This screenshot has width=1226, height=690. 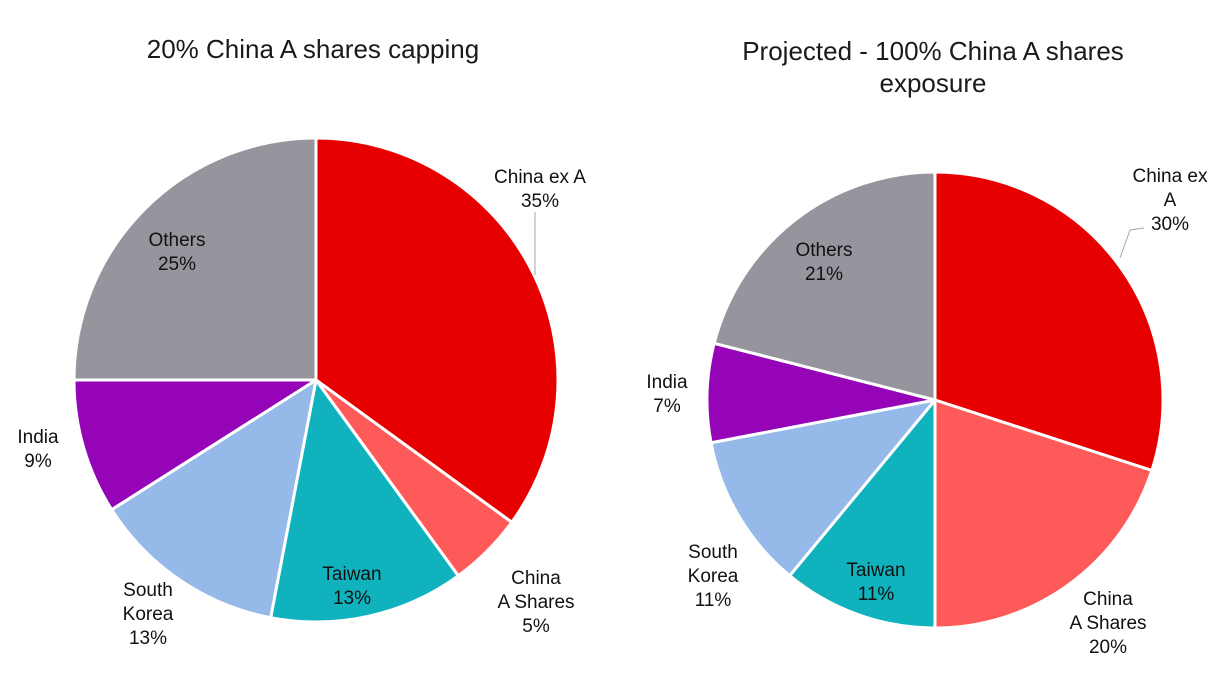 I want to click on chart-title: Projected - 100% China A shares exposure, so click(x=933, y=67).